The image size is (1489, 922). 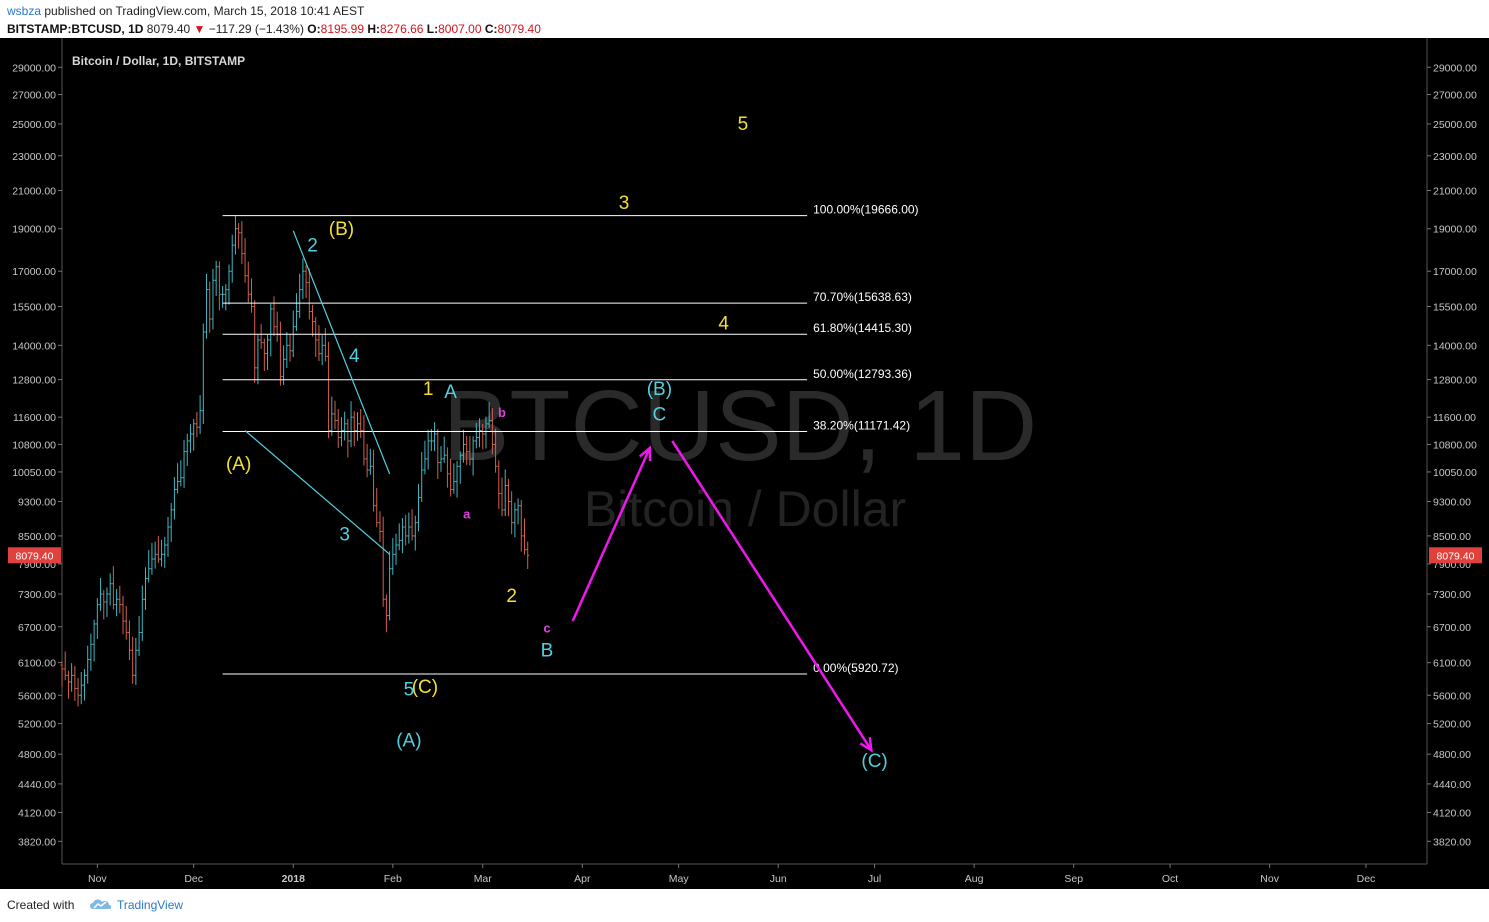 What do you see at coordinates (34, 555) in the screenshot?
I see `last-price-tag-left` at bounding box center [34, 555].